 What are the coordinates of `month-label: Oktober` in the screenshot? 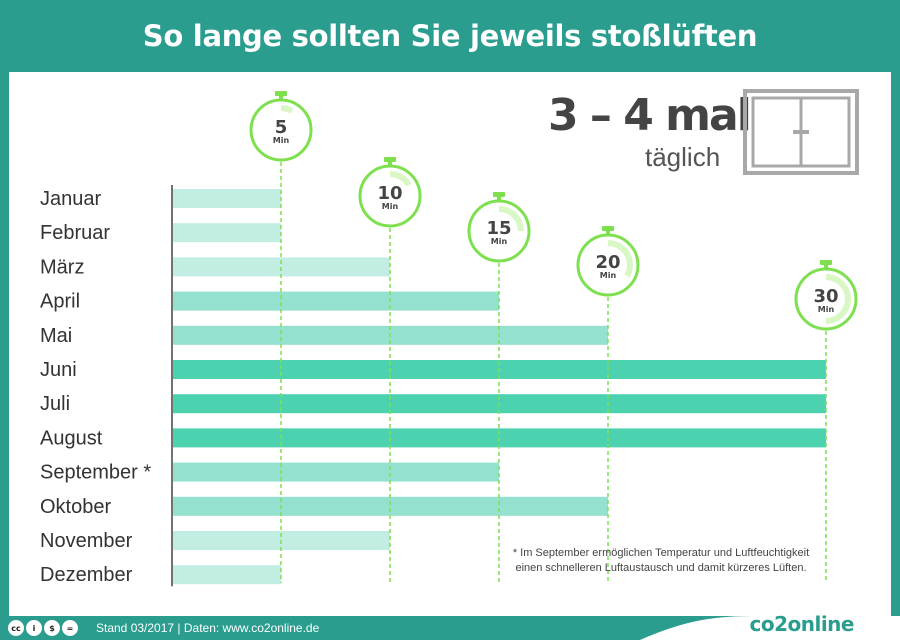 It's located at (75, 507).